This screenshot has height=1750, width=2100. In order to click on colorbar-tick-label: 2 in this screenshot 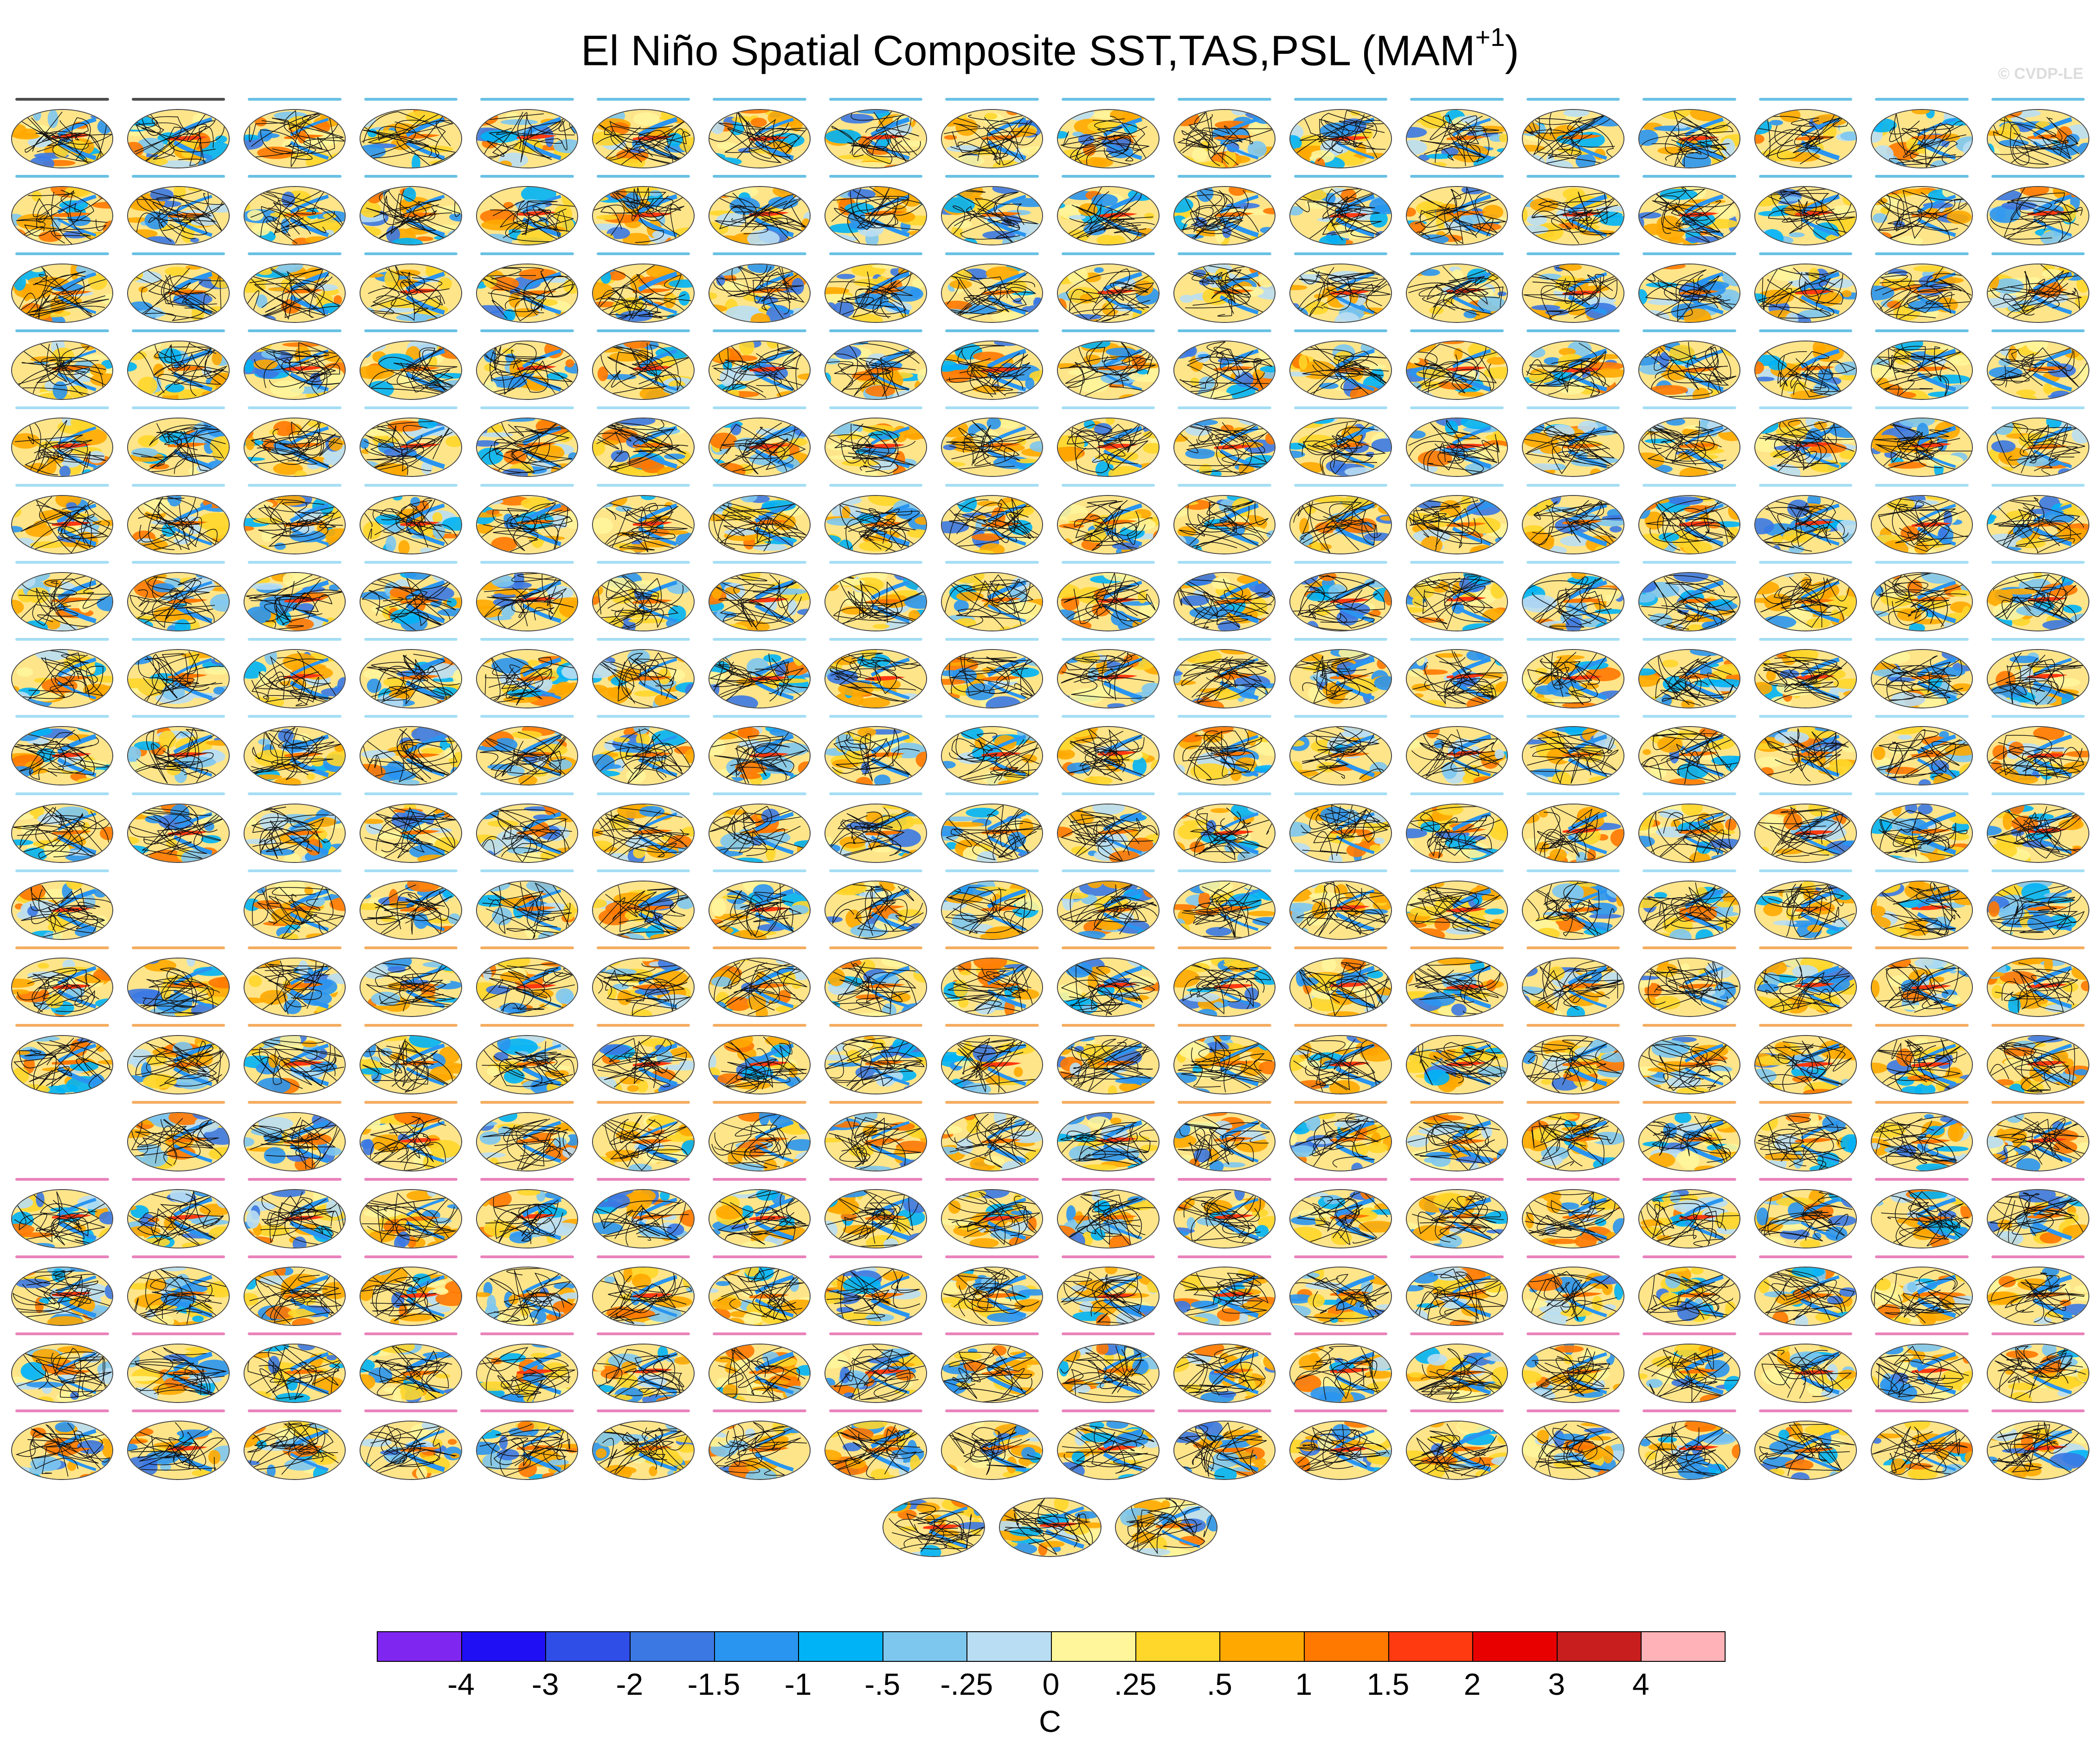, I will do `click(1473, 1684)`.